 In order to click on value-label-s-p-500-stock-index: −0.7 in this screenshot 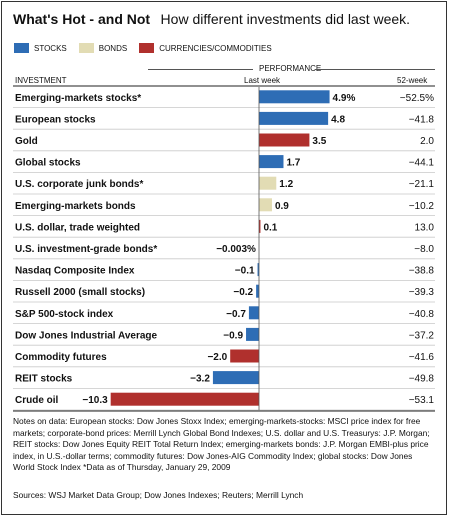, I will do `click(236, 314)`.